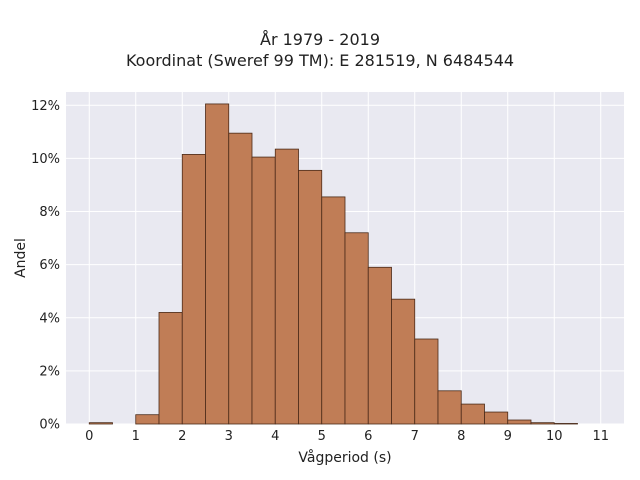 This screenshot has width=640, height=480. I want to click on y-tick-label: 6%, so click(49, 265).